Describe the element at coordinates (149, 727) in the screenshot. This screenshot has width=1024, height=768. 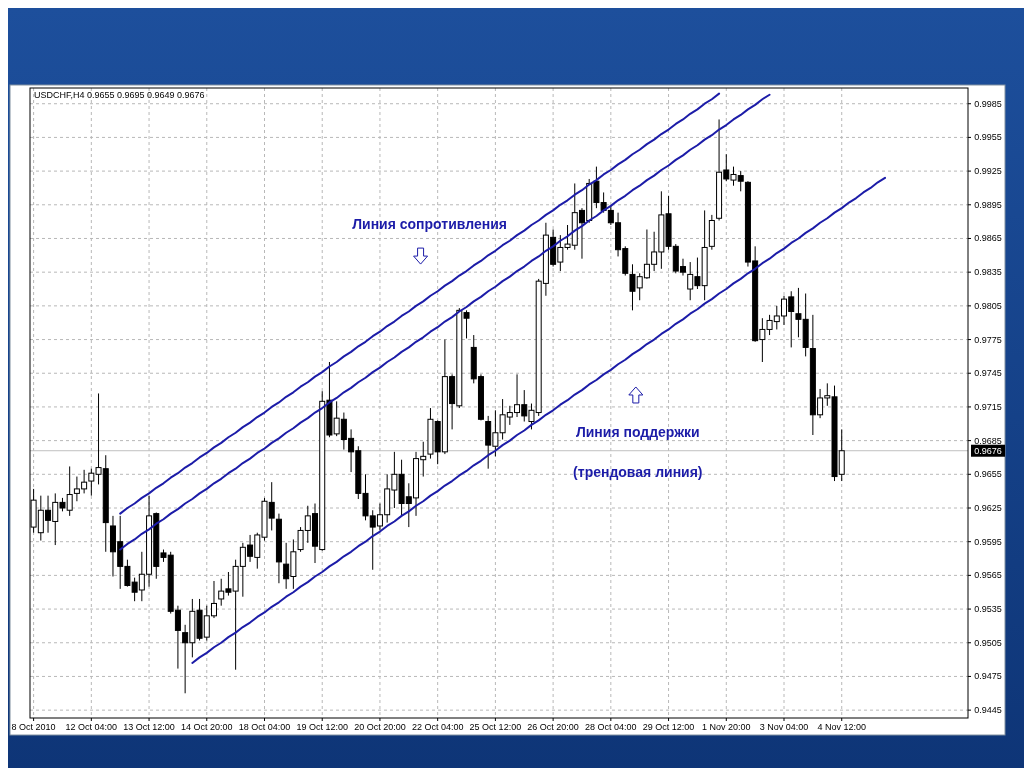
I see `x-tick-label: 13 Oct 12:00` at that location.